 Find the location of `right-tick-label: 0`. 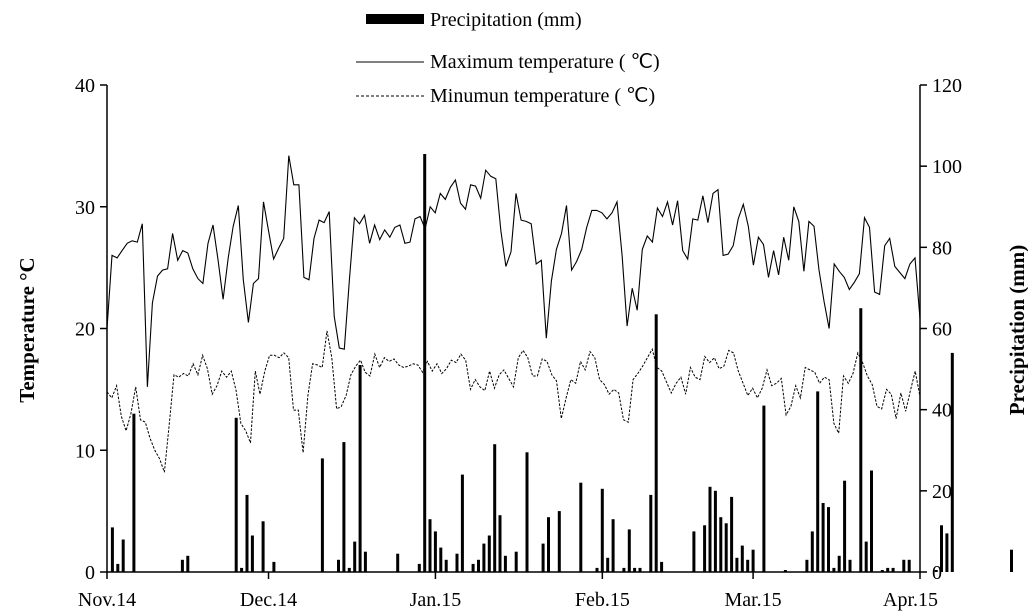

right-tick-label: 0 is located at coordinates (937, 573).